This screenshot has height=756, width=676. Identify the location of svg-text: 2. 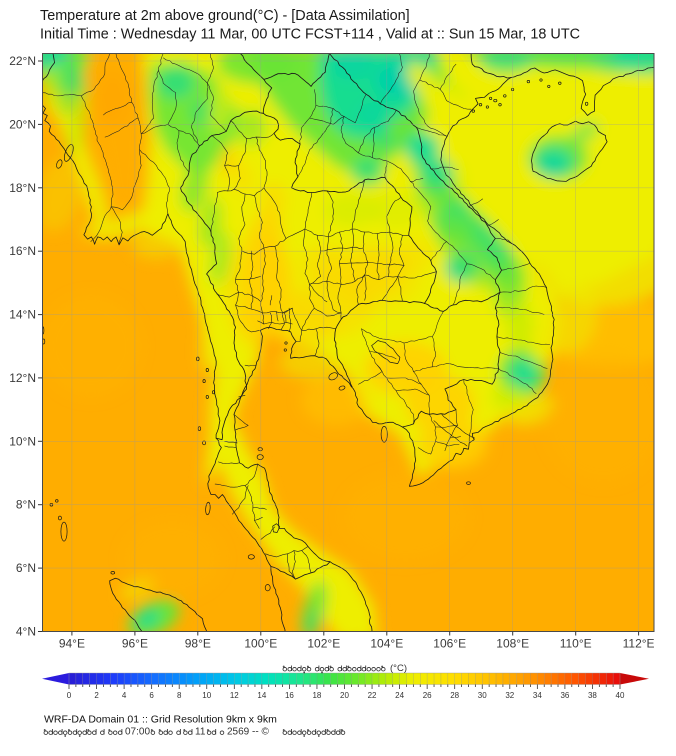
(96, 695).